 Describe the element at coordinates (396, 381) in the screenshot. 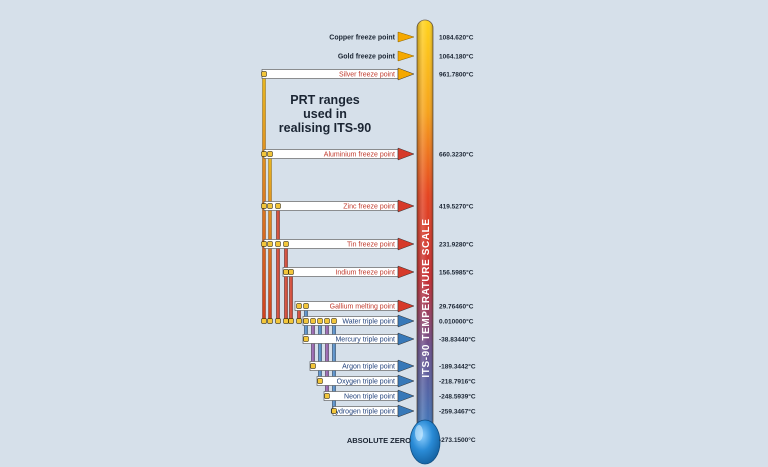

I see `fixed-point-row: Oxygen triple point -218.7916°C` at that location.